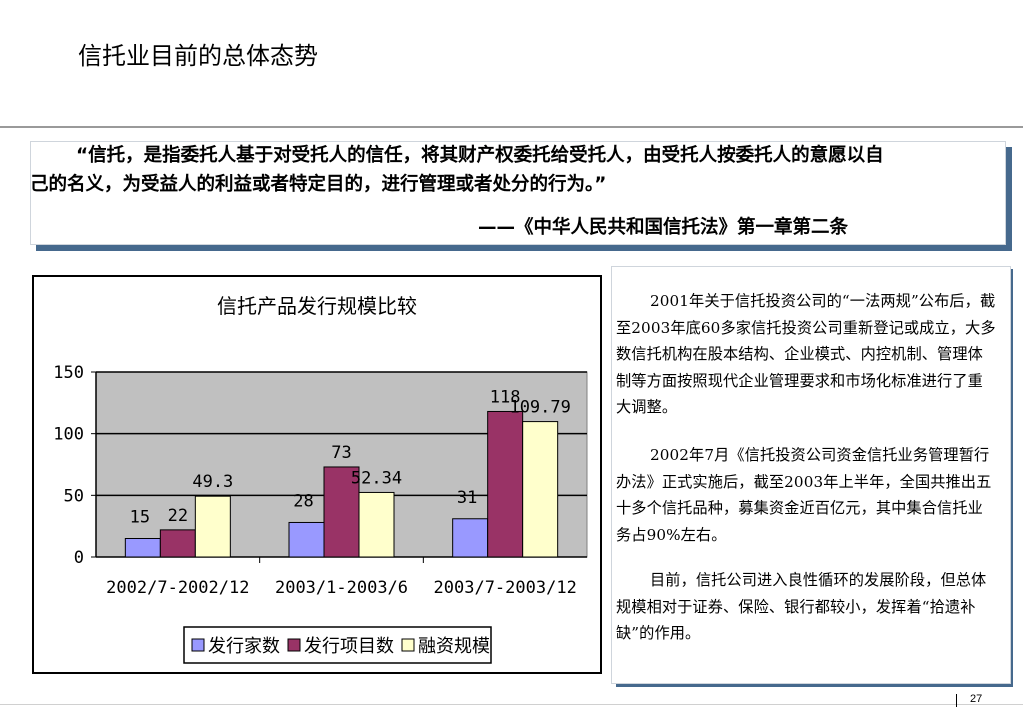 This screenshot has width=1023, height=708. I want to click on x-tick-label: 2003/7-2003/12, so click(505, 588).